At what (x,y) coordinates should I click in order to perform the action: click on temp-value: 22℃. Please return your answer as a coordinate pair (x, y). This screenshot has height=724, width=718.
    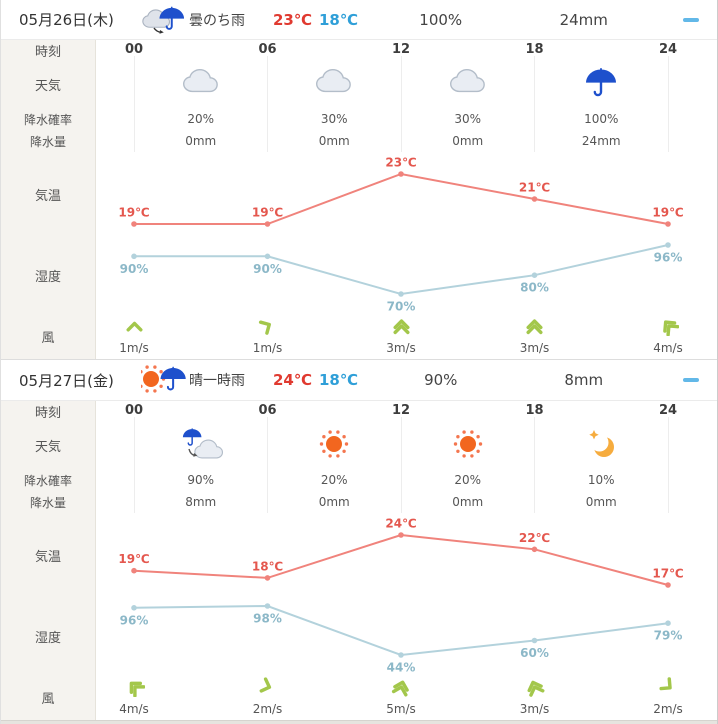
    Looking at the image, I should click on (534, 538).